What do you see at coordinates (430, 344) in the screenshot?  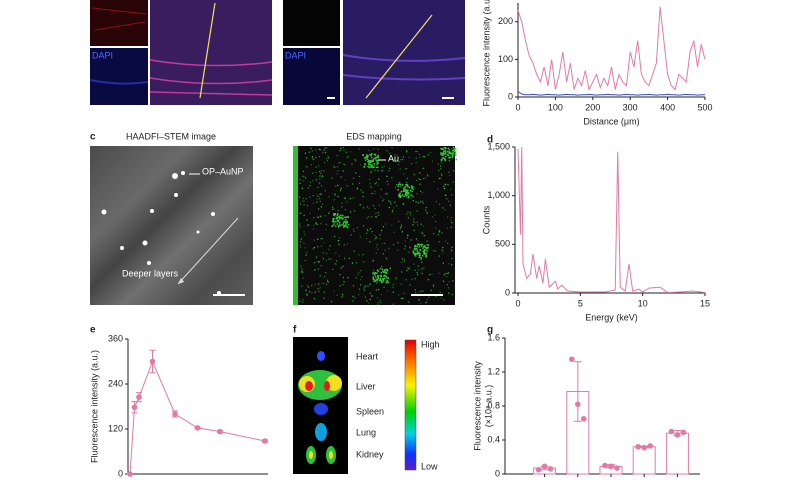 I see `scale-label: High` at bounding box center [430, 344].